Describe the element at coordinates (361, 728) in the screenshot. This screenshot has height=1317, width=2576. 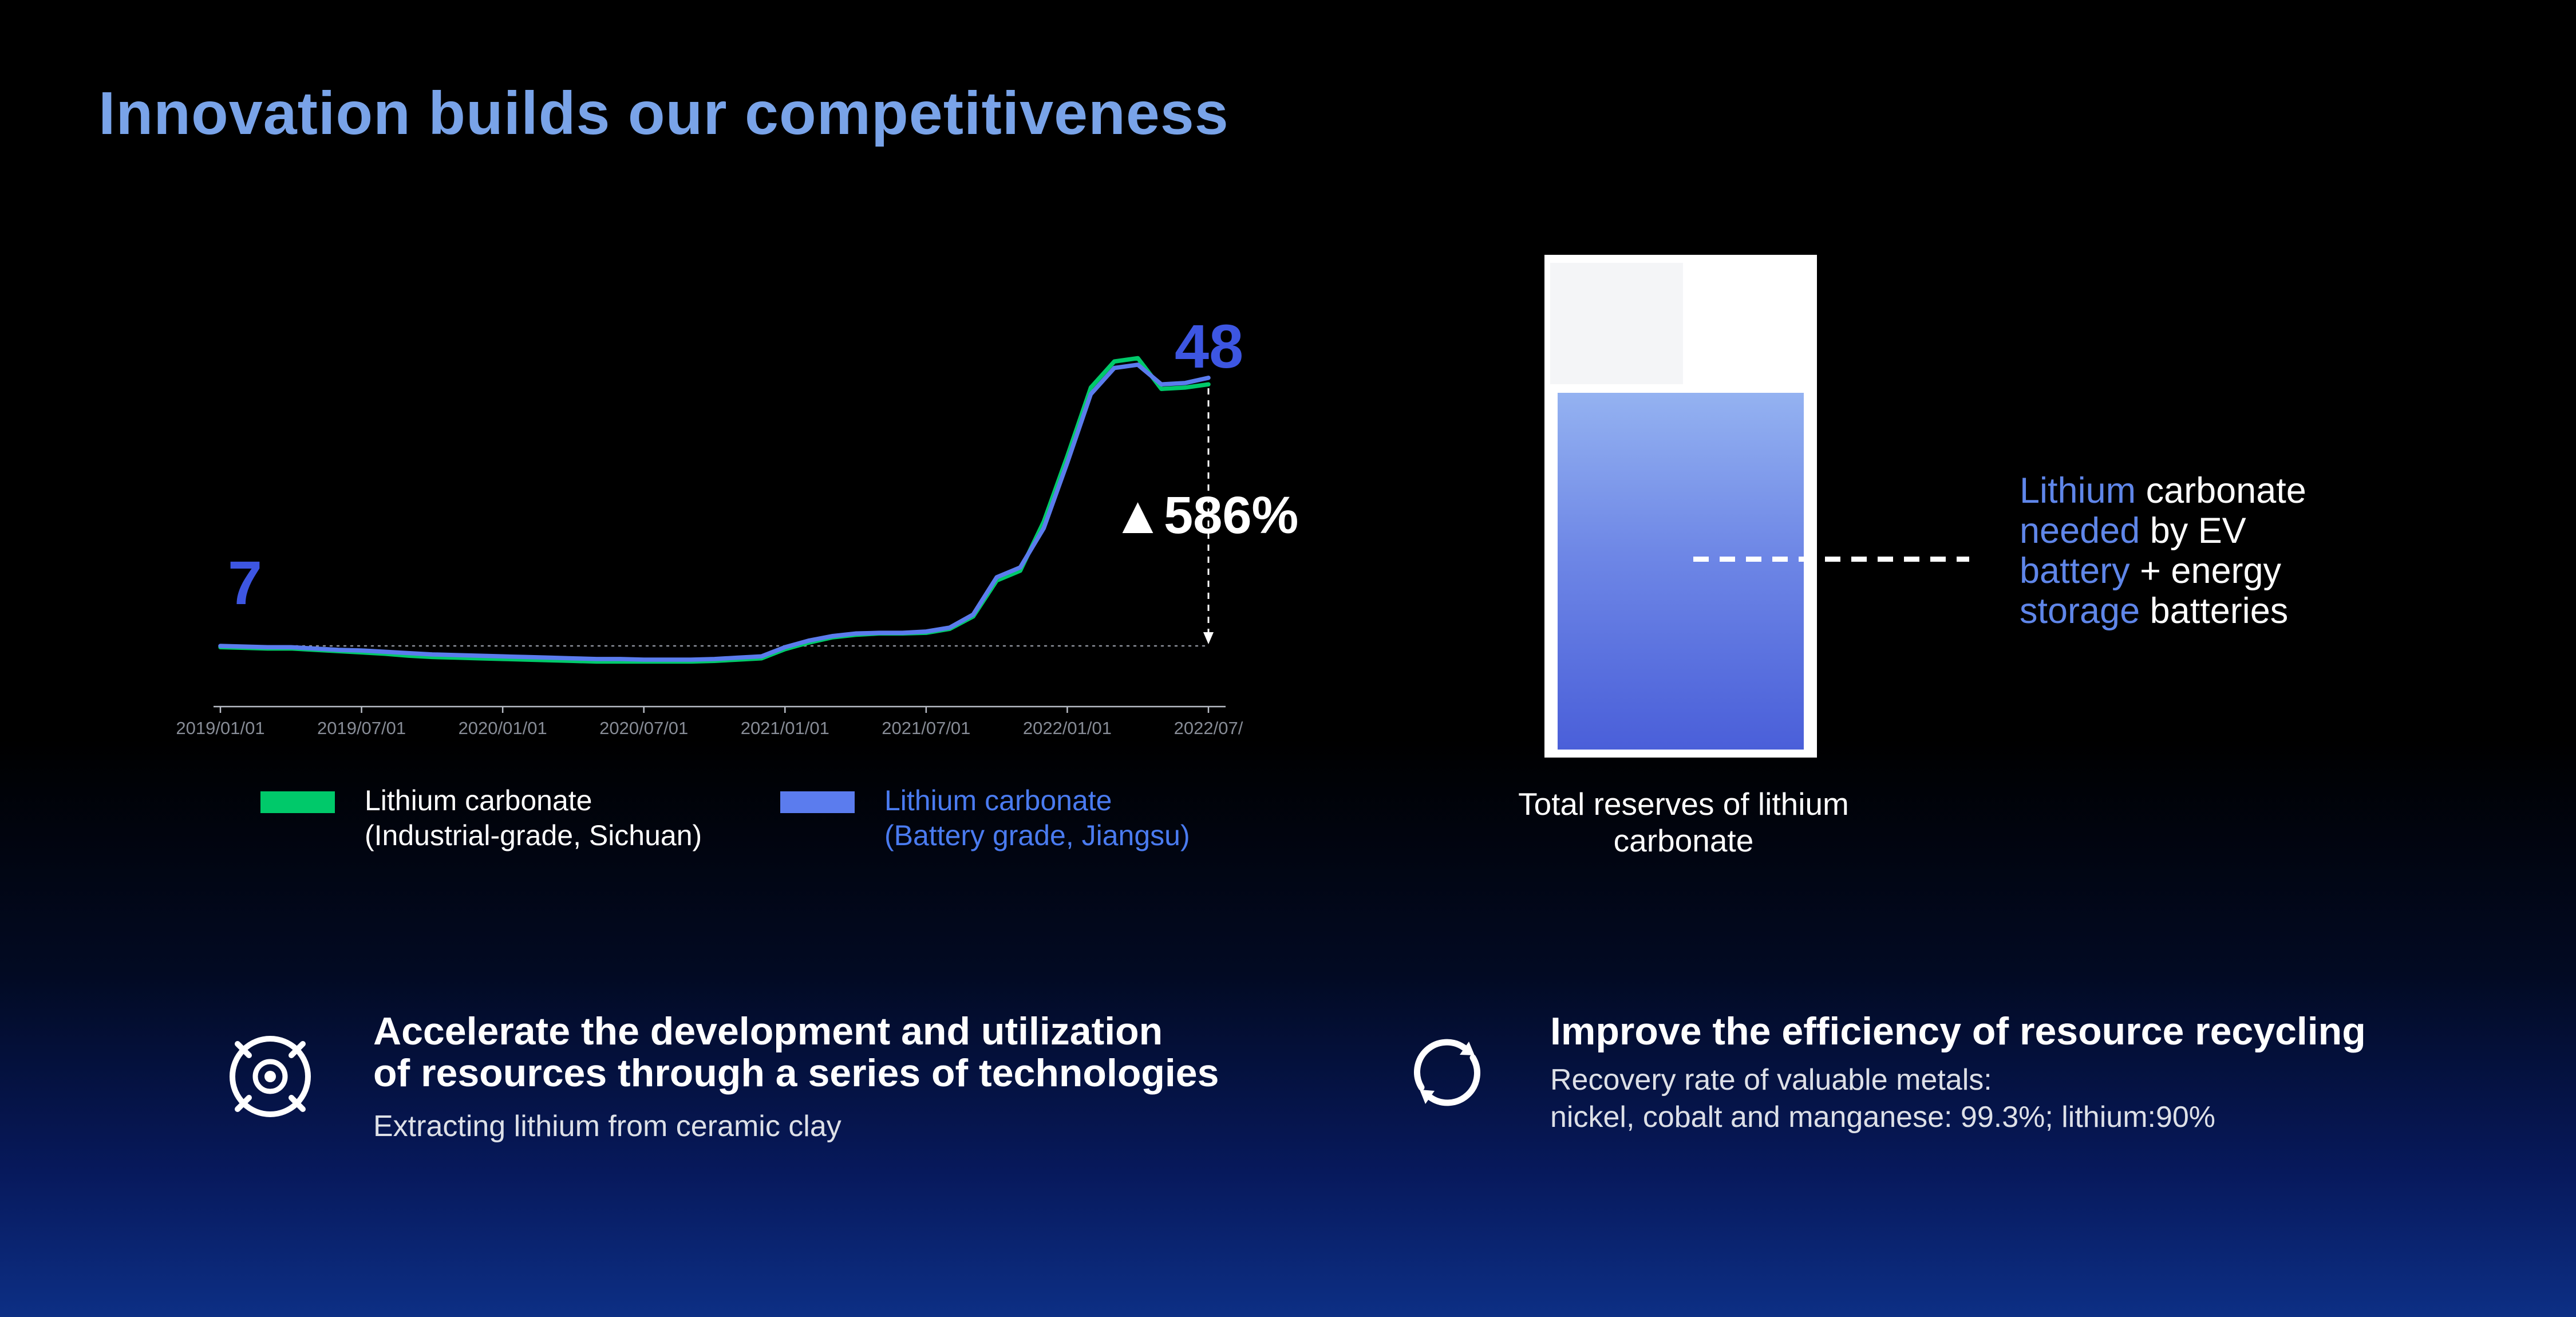
I see `svg-text: 2019/07/01` at that location.